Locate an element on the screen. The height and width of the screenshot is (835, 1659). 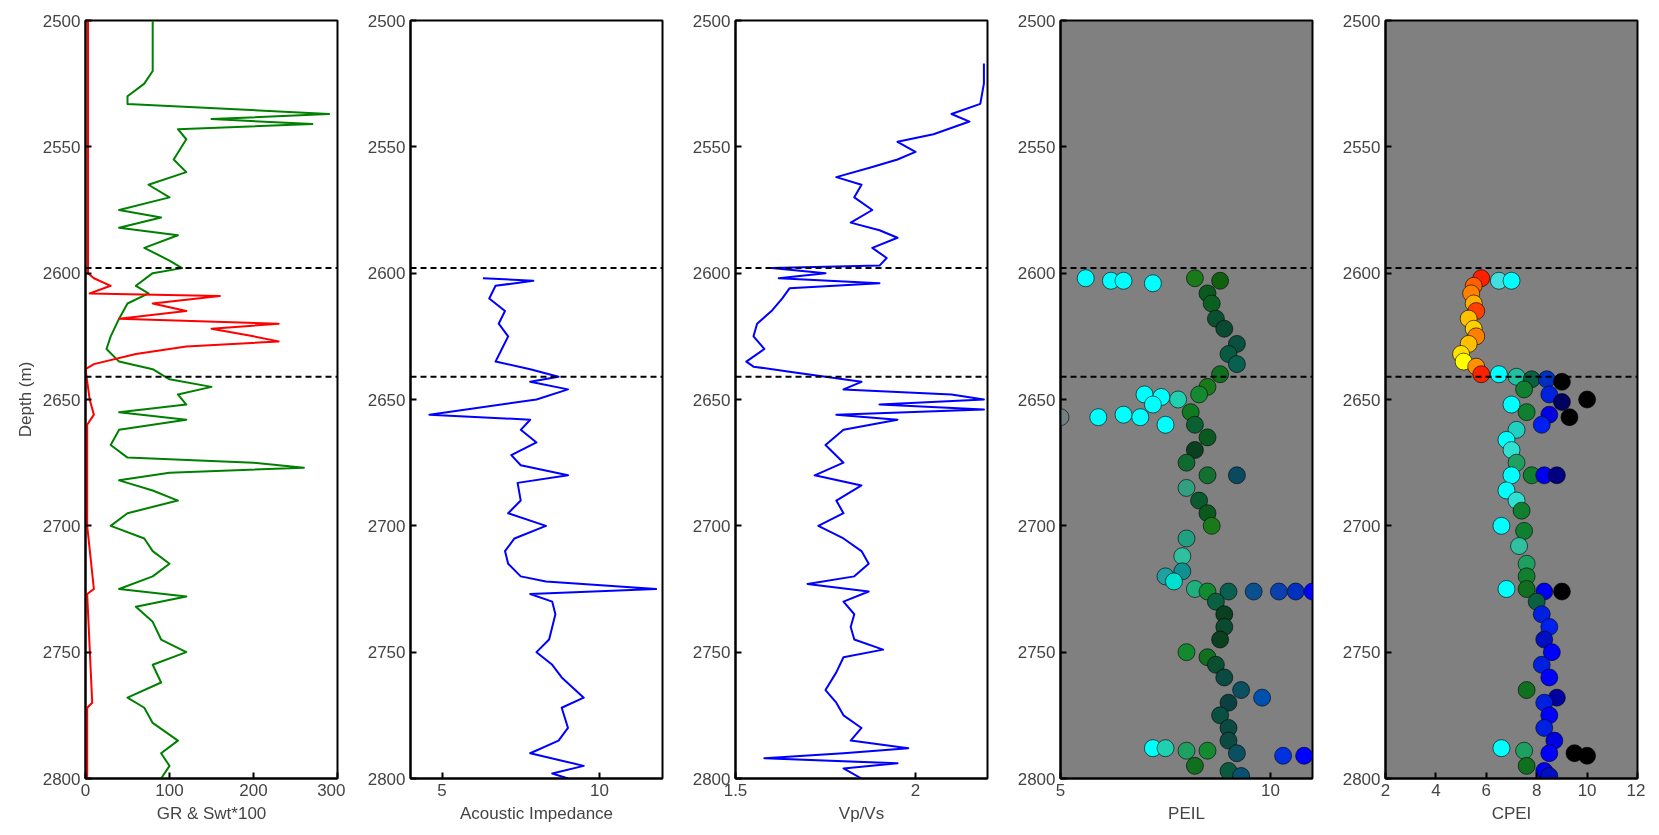
x-tick-label: 300 is located at coordinates (331, 790).